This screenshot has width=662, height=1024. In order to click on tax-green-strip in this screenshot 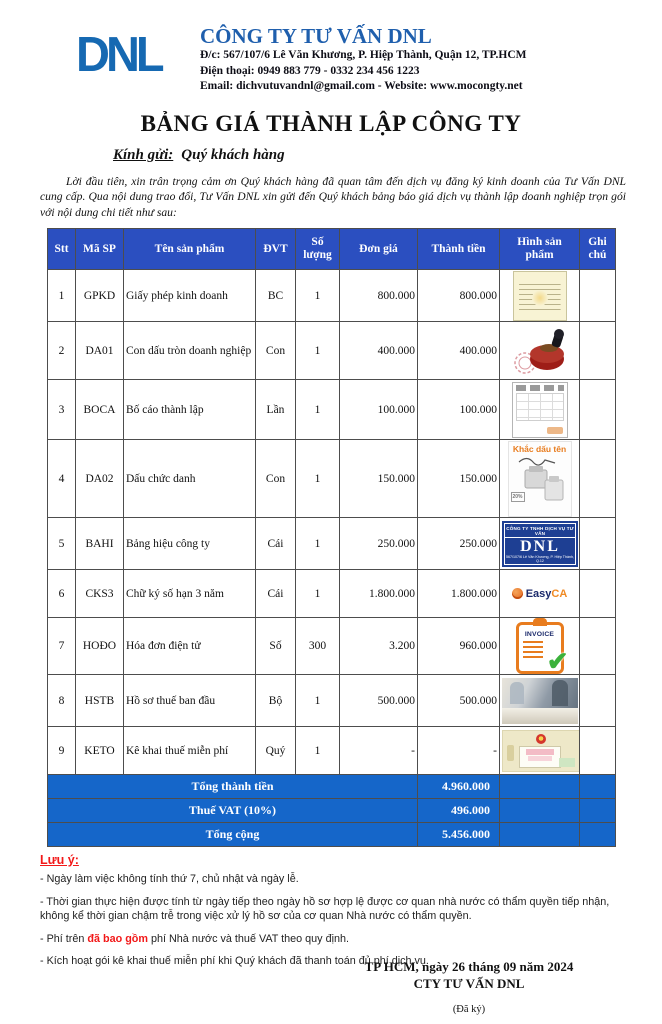, I will do `click(567, 762)`.